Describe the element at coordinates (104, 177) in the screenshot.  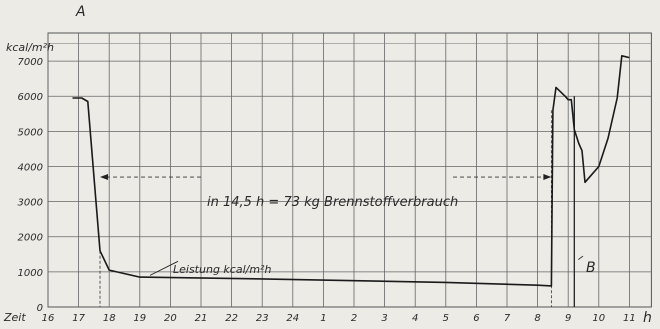
I see `span-arrowhead-left` at that location.